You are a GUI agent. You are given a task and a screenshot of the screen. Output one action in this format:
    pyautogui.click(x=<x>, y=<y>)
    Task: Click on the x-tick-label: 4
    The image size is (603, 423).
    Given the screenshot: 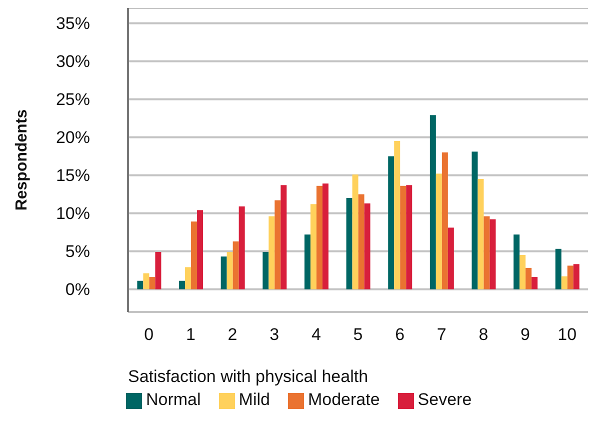 What is the action you would take?
    pyautogui.click(x=316, y=334)
    